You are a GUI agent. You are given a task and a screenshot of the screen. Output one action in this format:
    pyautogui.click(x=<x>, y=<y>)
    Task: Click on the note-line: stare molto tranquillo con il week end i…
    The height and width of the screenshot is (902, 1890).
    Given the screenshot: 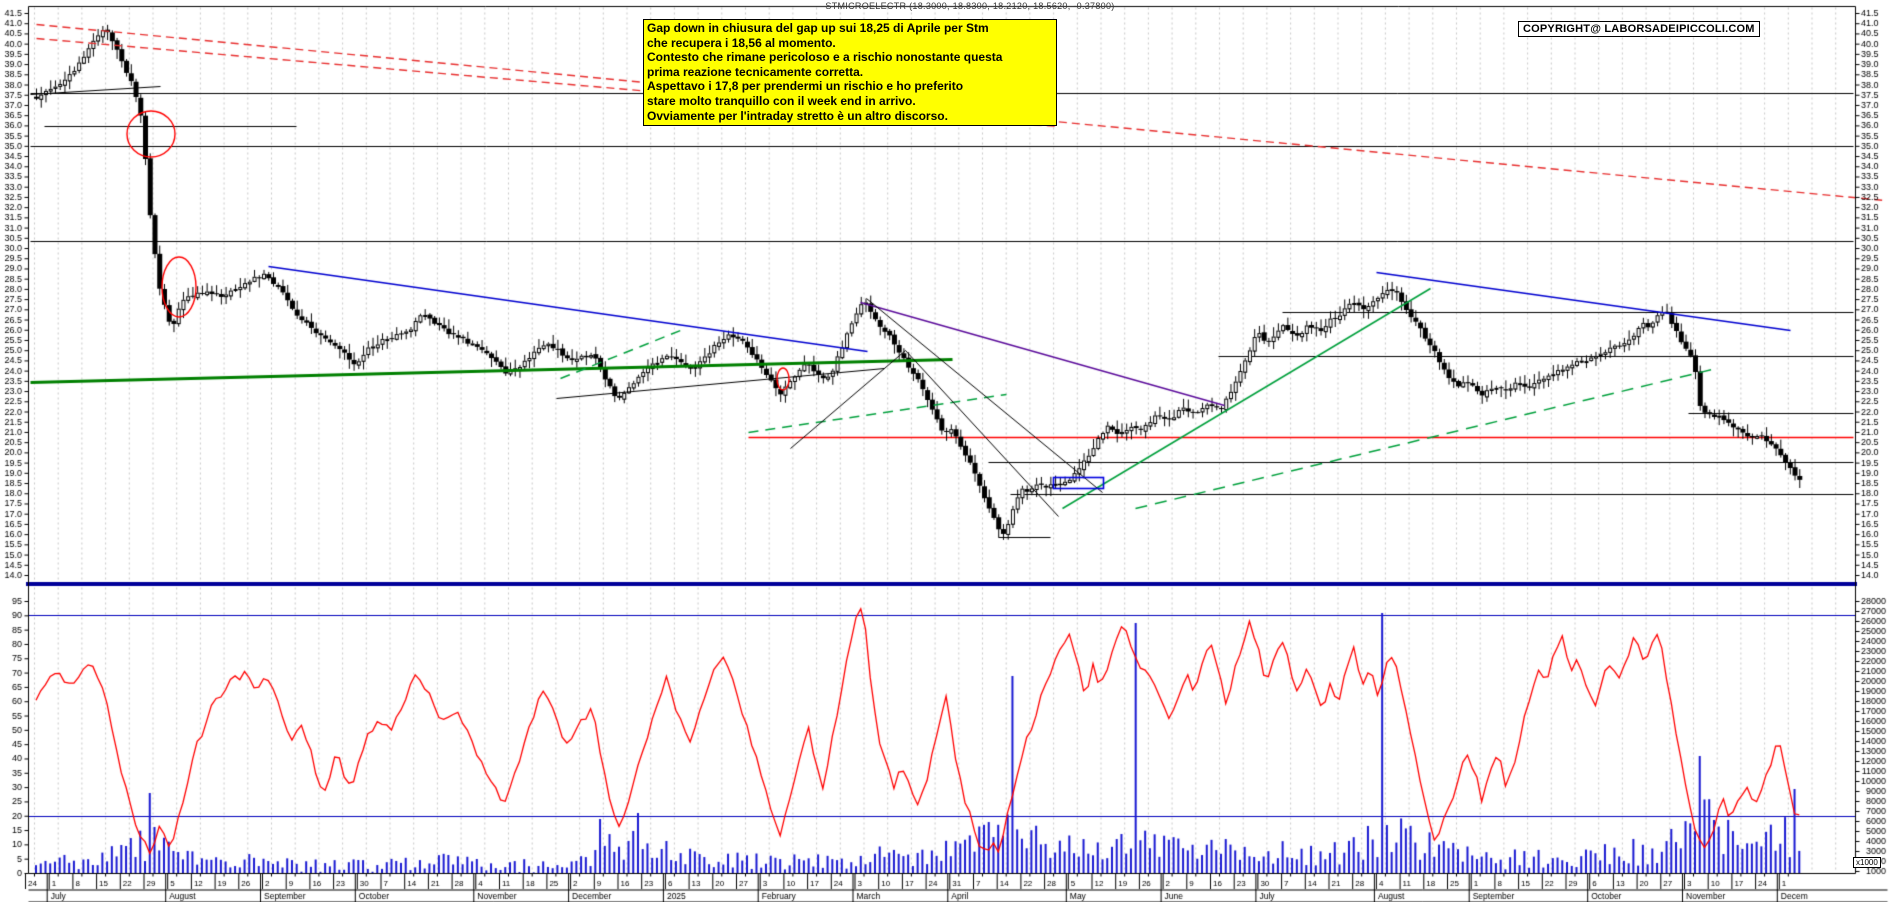 What is the action you would take?
    pyautogui.click(x=781, y=100)
    